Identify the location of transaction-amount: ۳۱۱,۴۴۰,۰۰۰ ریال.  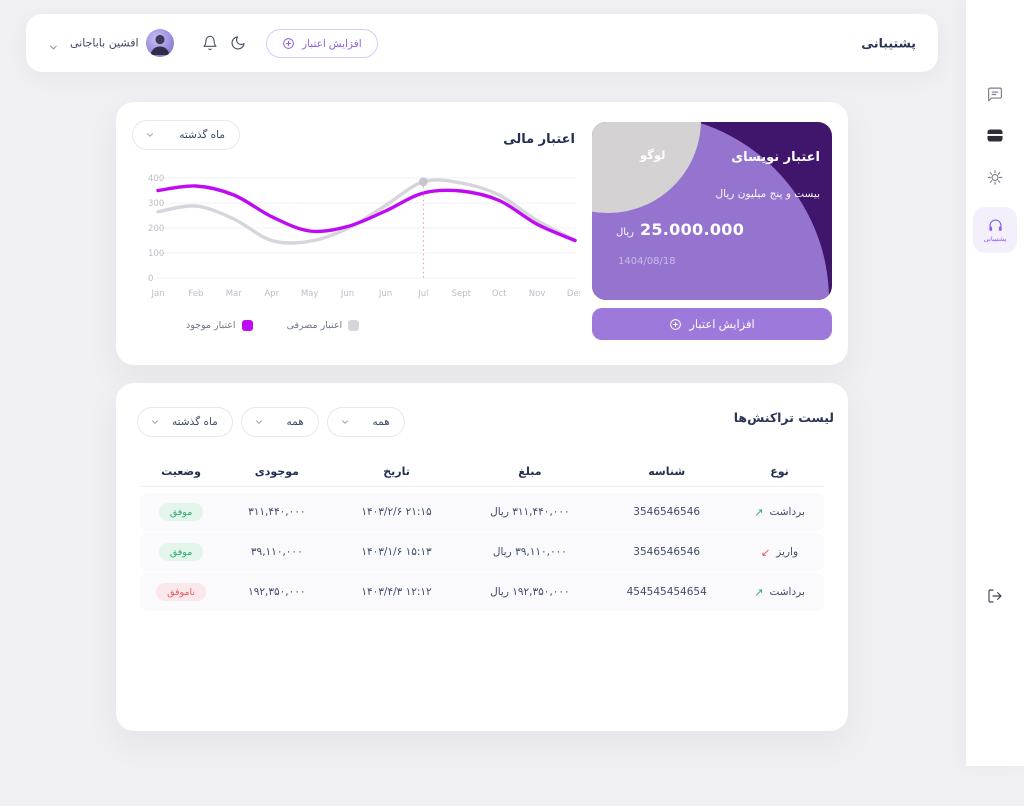
(530, 512).